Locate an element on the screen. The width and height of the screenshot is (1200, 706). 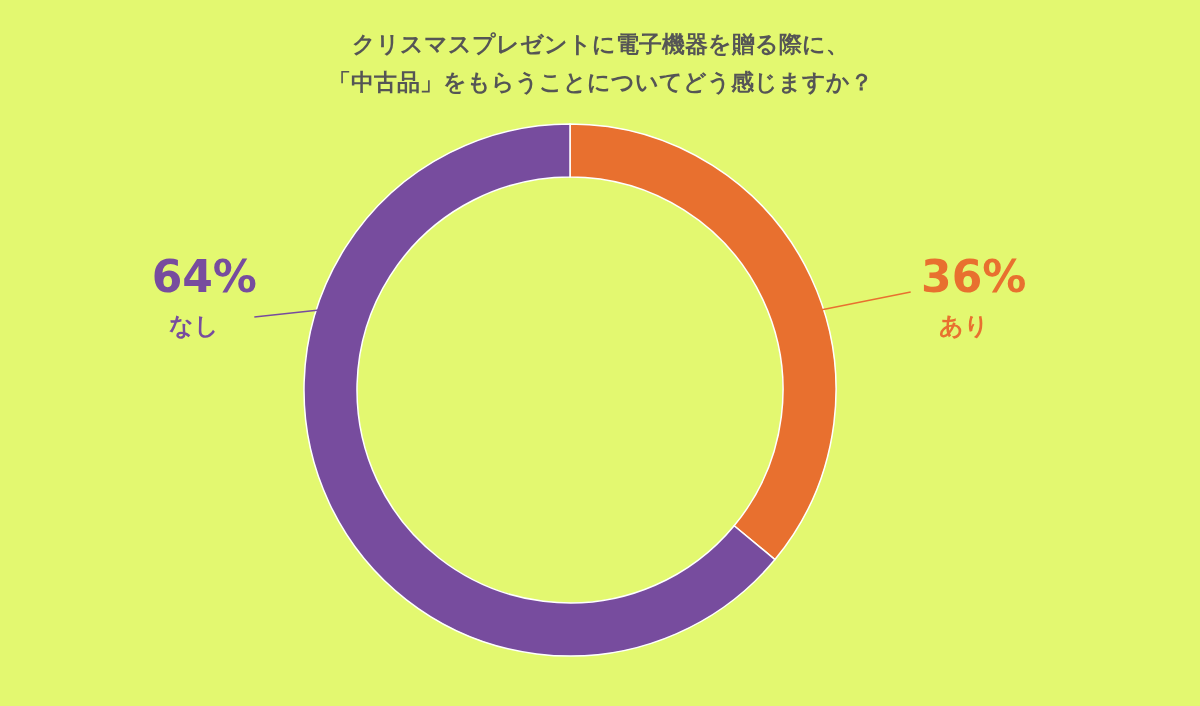
slice-label: あり is located at coordinates (963, 326).